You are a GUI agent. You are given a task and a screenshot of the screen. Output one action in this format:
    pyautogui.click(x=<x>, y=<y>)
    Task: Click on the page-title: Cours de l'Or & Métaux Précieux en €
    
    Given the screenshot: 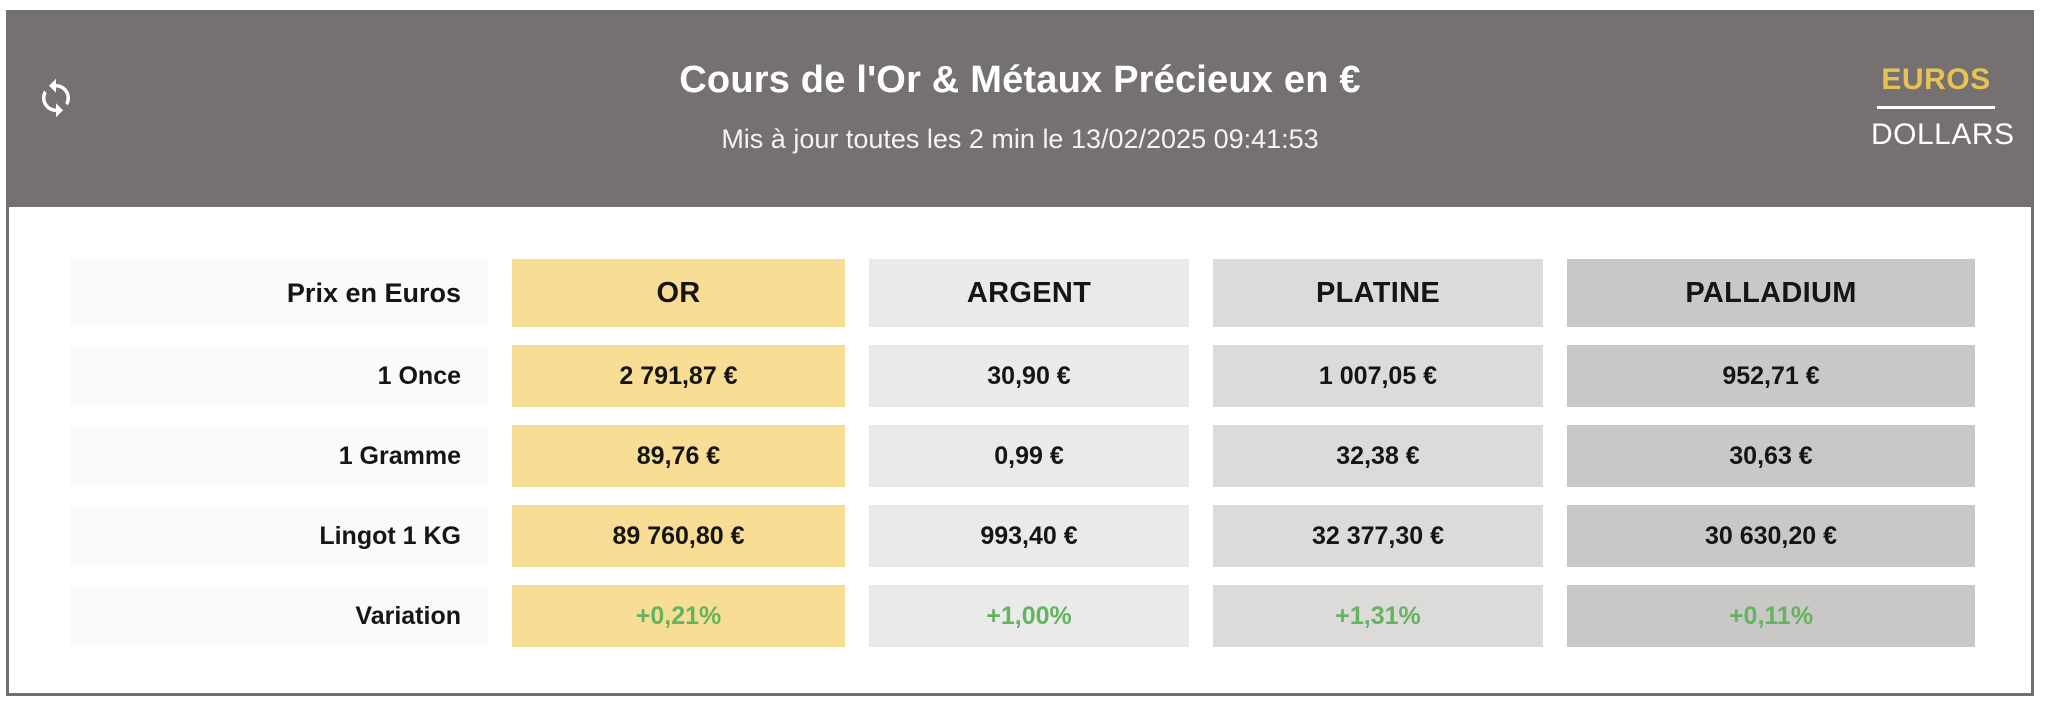 What is the action you would take?
    pyautogui.click(x=1020, y=80)
    